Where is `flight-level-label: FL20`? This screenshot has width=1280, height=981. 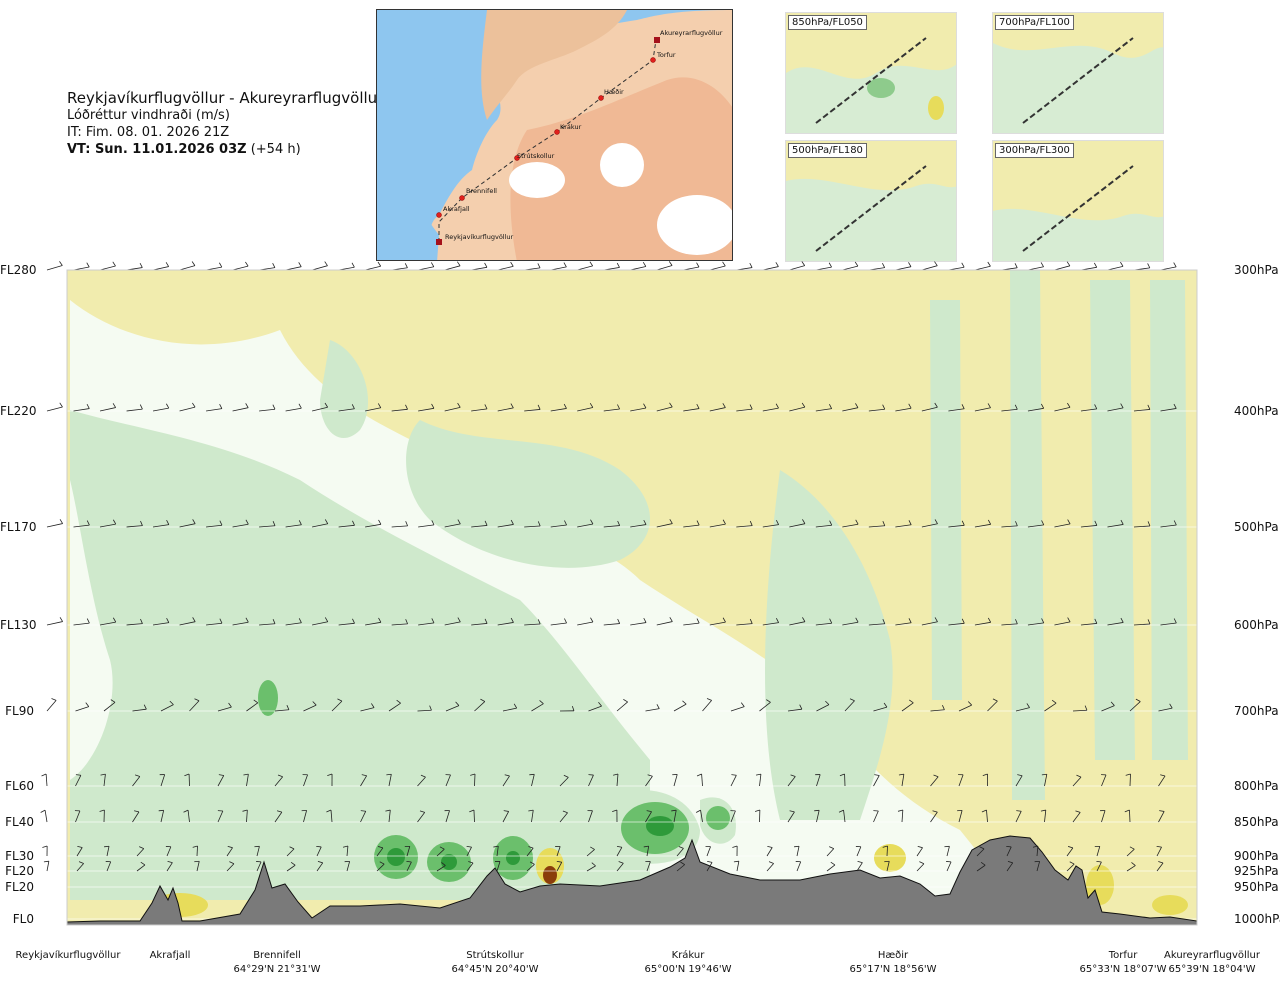 flight-level-label: FL20 is located at coordinates (19, 871).